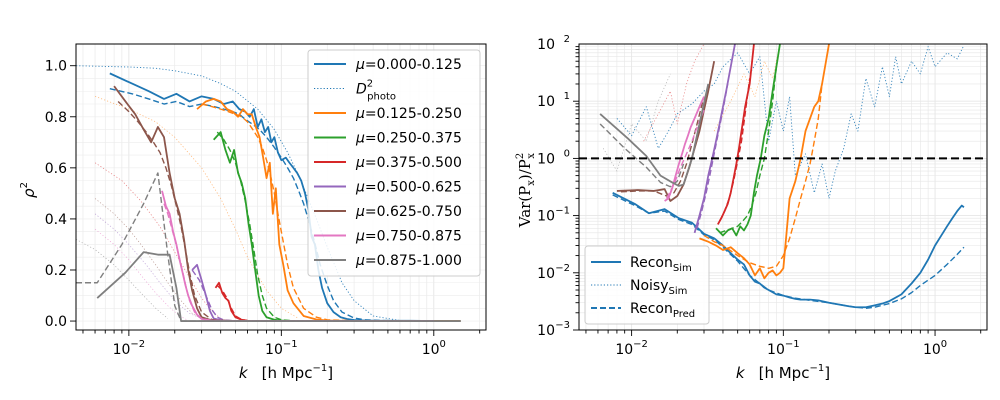  I want to click on right-xlabel: k [h Mpc−1], so click(783, 372).